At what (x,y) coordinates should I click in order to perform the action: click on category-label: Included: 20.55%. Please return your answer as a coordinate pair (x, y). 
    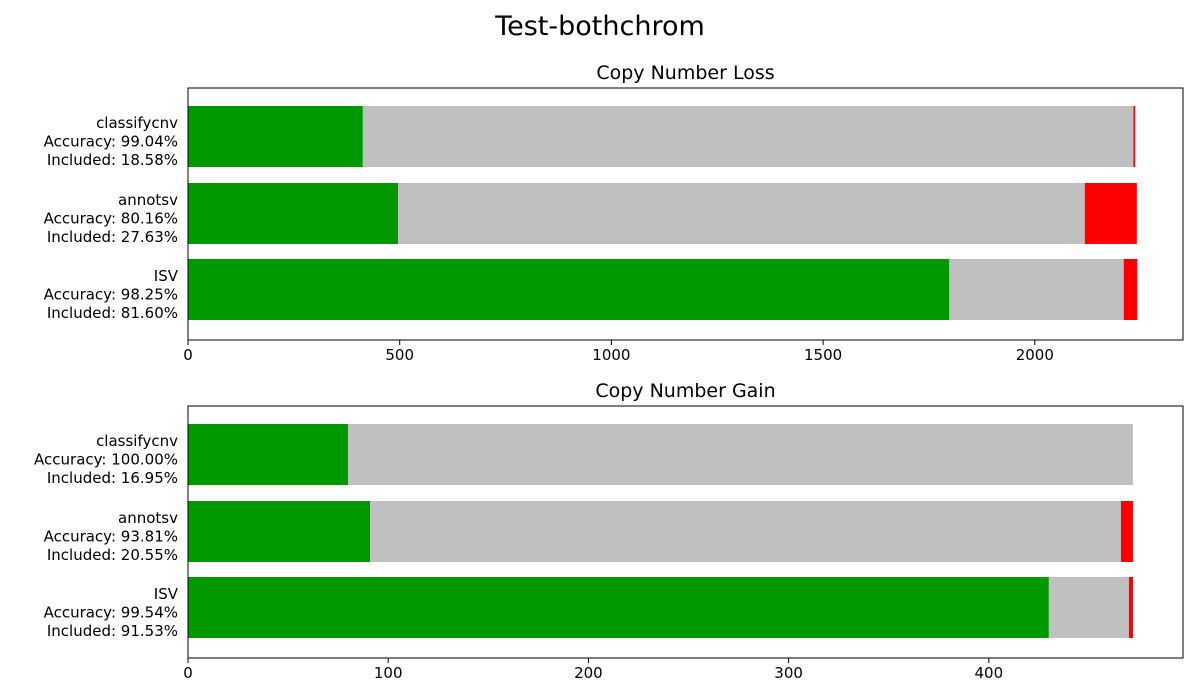
    Looking at the image, I should click on (112, 555).